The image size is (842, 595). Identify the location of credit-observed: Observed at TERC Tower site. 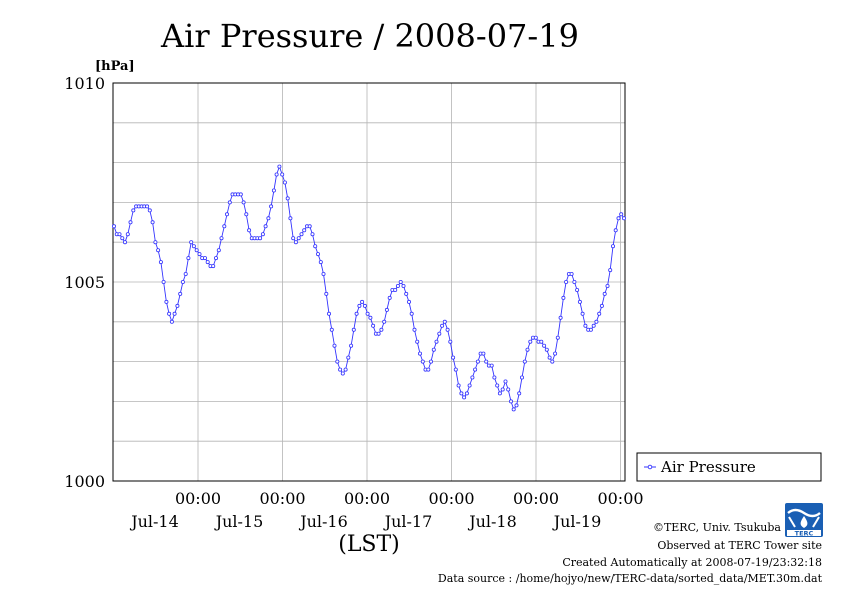
(739, 545).